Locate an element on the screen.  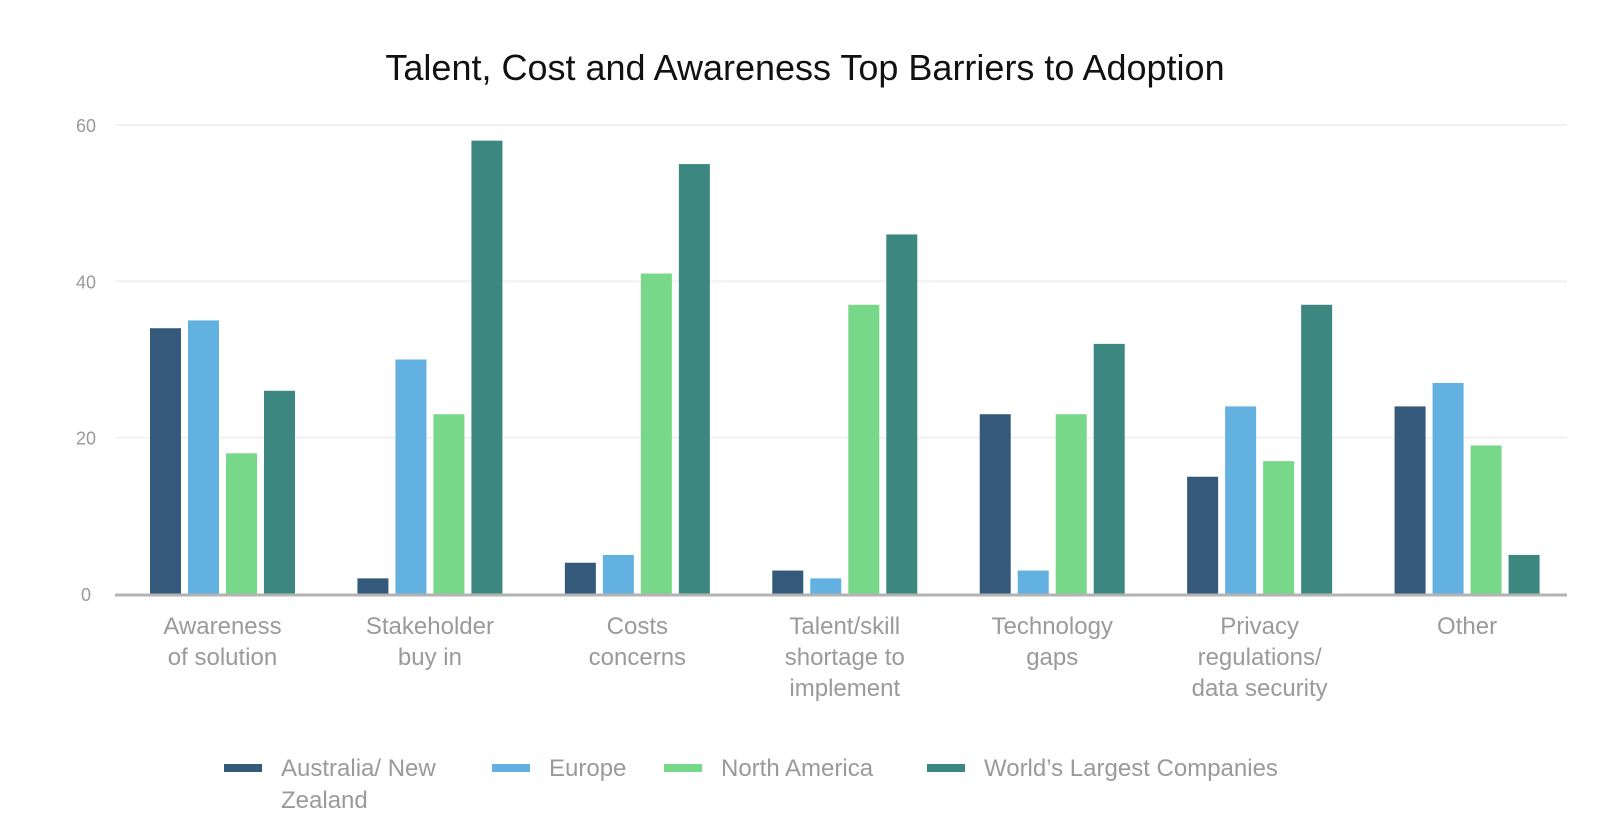
y-tick-label: 60 is located at coordinates (86, 126).